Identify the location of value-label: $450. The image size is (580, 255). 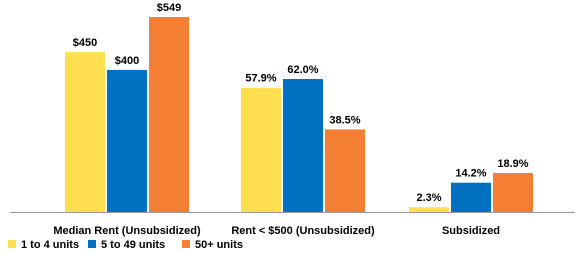
(85, 43).